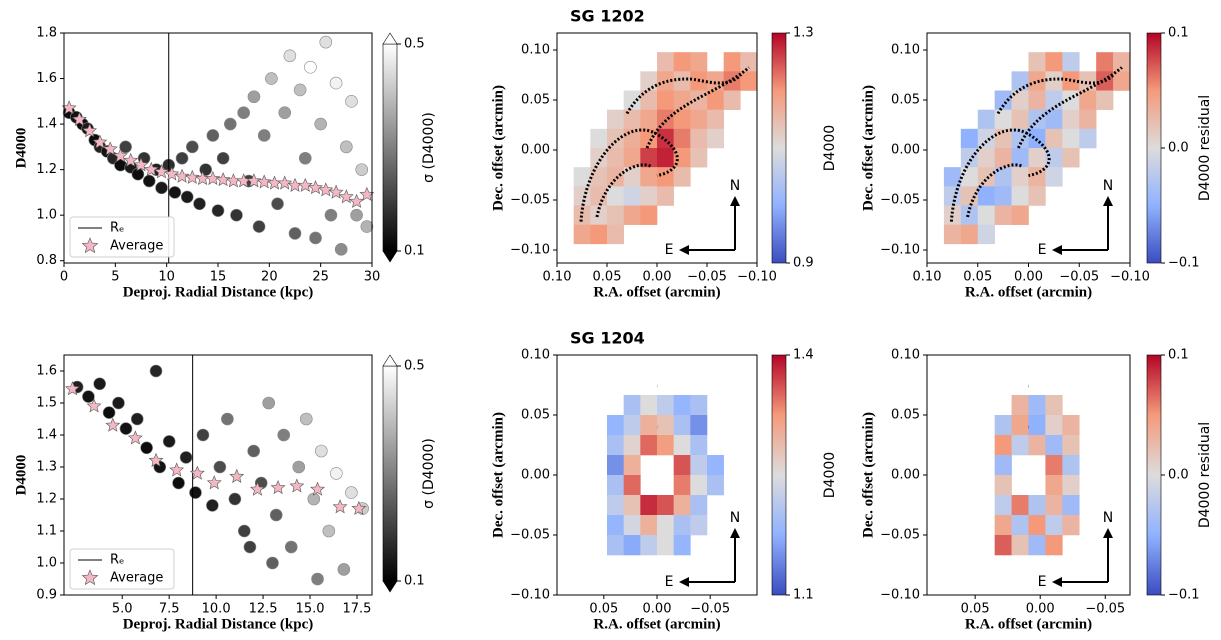 The height and width of the screenshot is (640, 1221). What do you see at coordinates (117, 560) in the screenshot?
I see `legend-label: Rₑ` at bounding box center [117, 560].